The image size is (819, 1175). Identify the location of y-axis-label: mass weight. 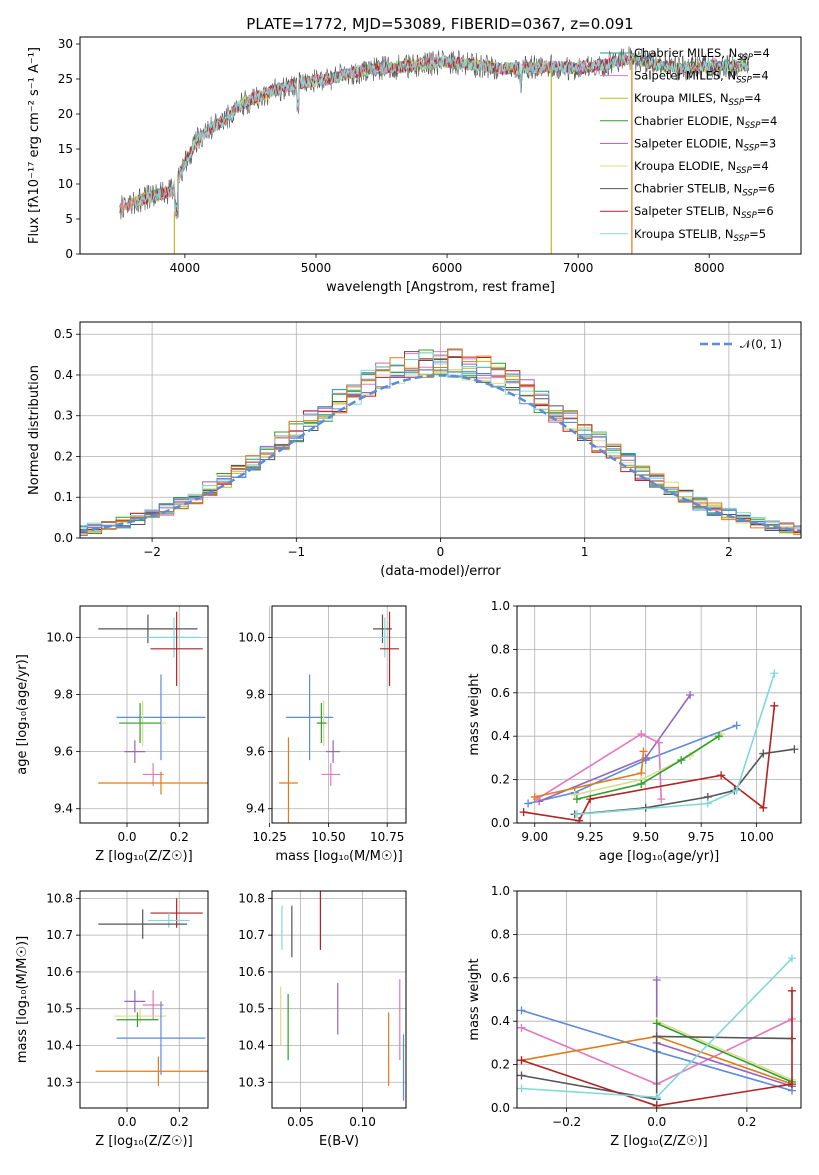
(474, 714).